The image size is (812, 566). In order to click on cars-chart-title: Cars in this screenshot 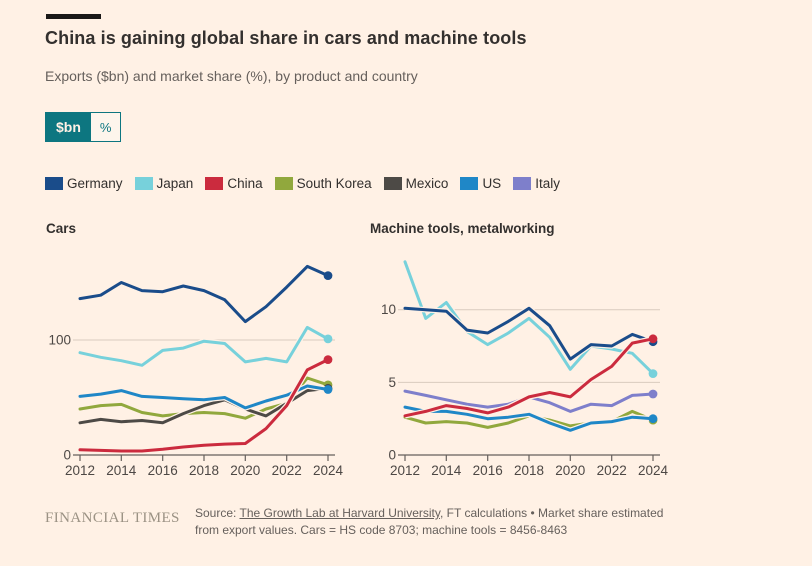, I will do `click(61, 228)`.